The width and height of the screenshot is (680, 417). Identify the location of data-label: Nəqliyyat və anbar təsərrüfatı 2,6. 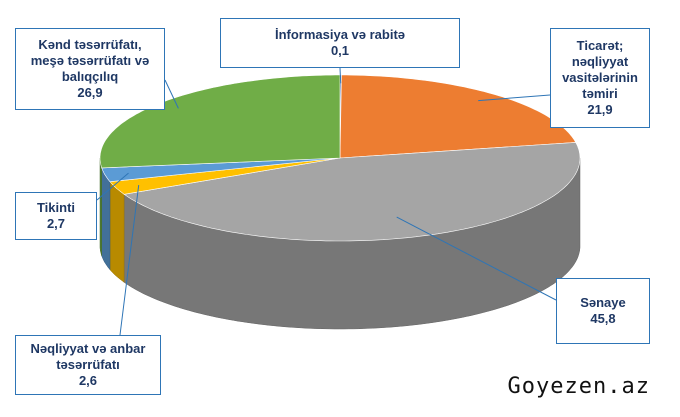
(88, 365).